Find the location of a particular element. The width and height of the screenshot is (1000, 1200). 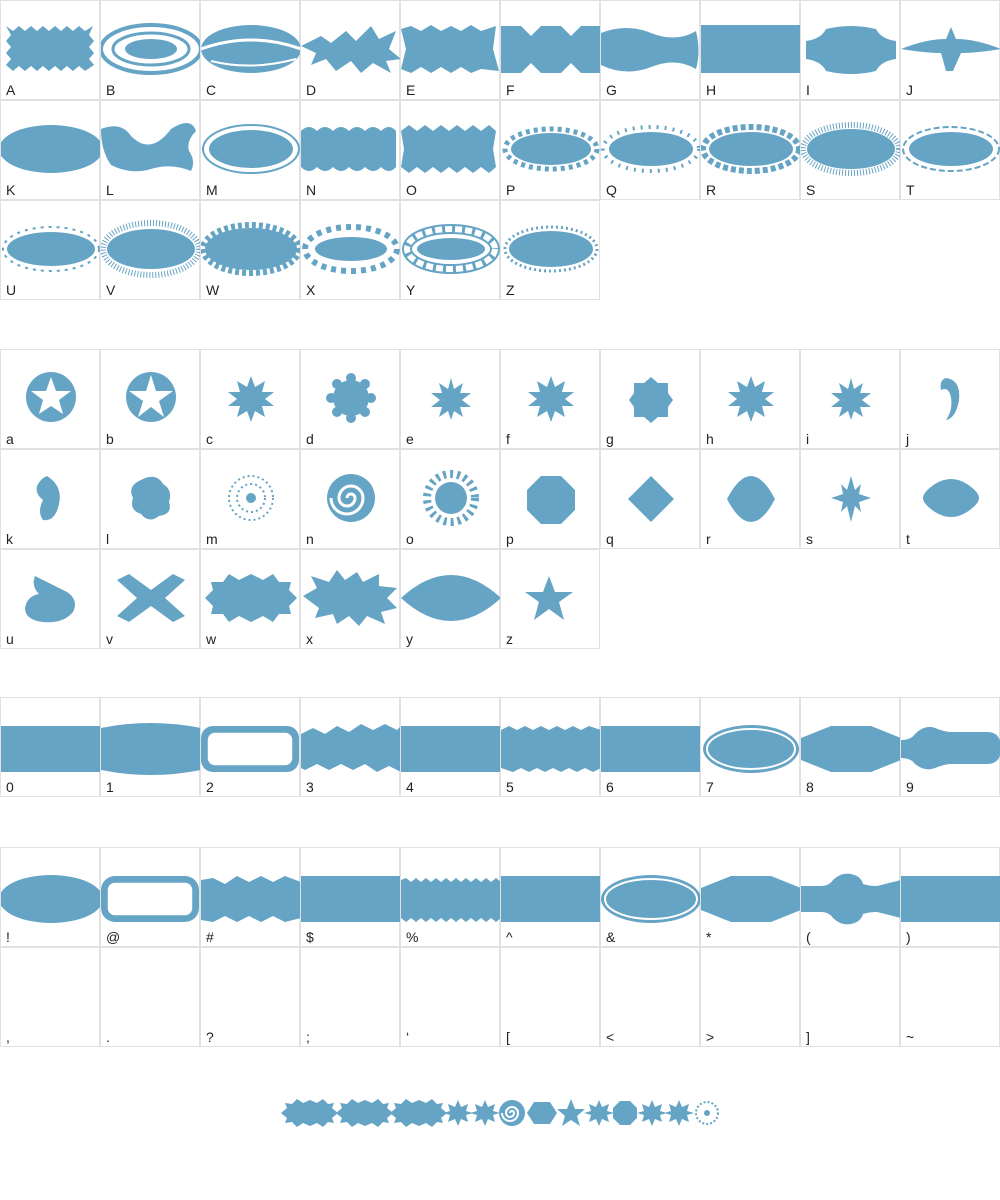

glyph-label: V is located at coordinates (111, 290).